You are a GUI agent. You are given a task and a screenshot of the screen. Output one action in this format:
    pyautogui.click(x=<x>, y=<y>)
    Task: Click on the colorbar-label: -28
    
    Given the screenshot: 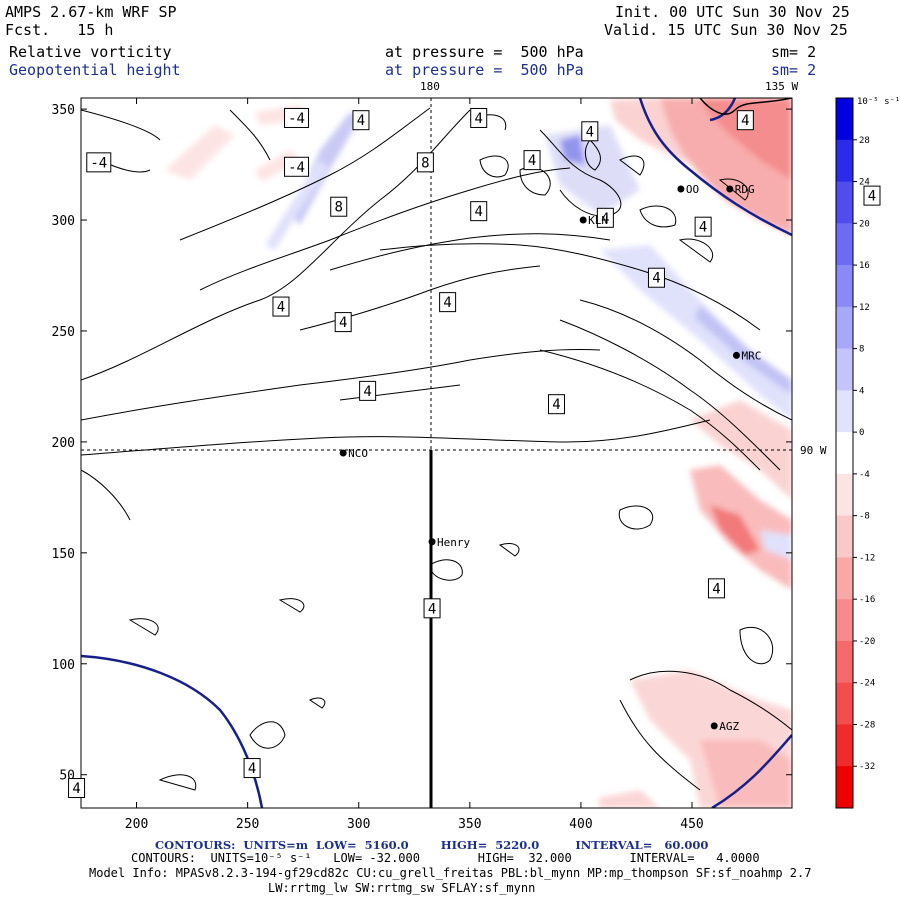 What is the action you would take?
    pyautogui.click(x=867, y=725)
    